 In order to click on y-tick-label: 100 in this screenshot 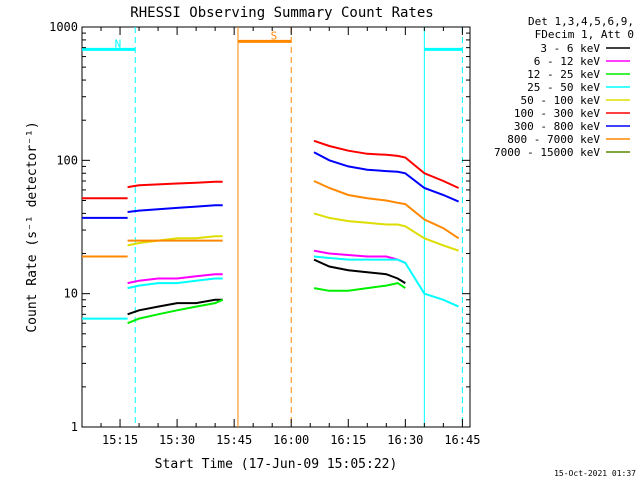, I will do `click(67, 160)`.